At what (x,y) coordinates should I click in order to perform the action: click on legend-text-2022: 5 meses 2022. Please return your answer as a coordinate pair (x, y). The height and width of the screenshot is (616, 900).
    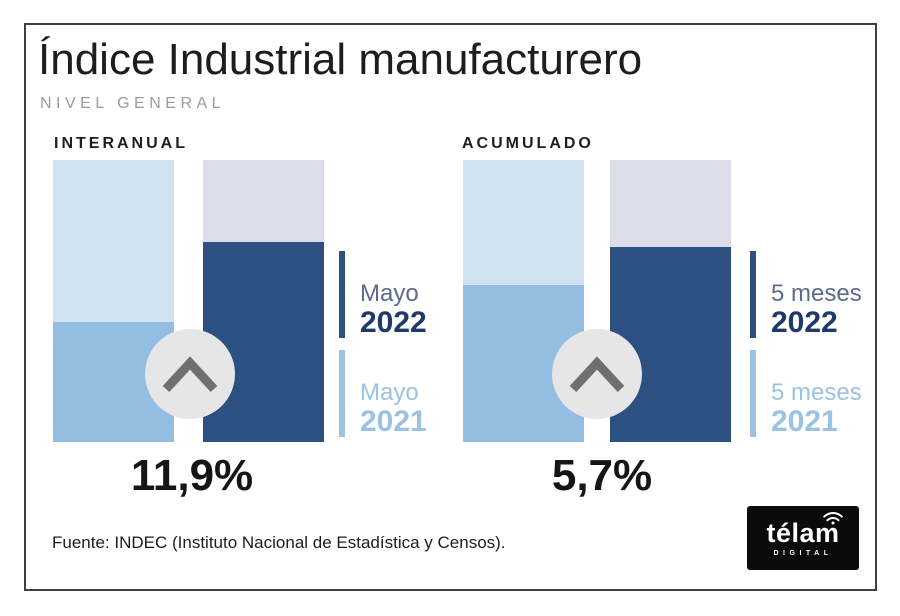
    Looking at the image, I should click on (816, 294).